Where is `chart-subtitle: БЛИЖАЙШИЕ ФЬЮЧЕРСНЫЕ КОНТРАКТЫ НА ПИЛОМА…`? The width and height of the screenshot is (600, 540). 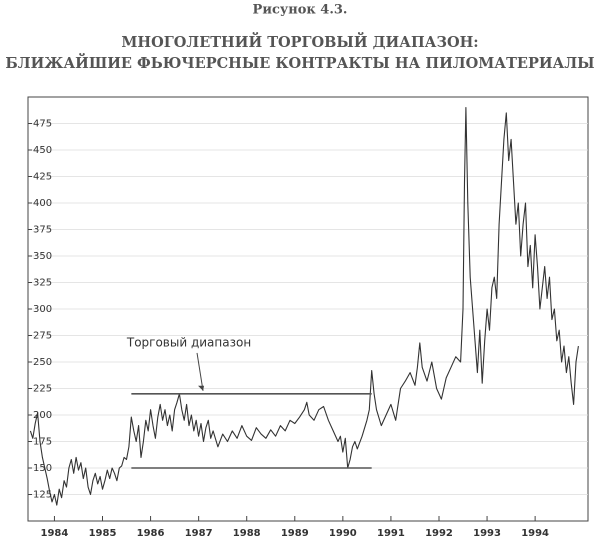
chart-subtitle: БЛИЖАЙШИЕ ФЬЮЧЕРСНЫЕ КОНТРАКТЫ НА ПИЛОМА… is located at coordinates (299, 62).